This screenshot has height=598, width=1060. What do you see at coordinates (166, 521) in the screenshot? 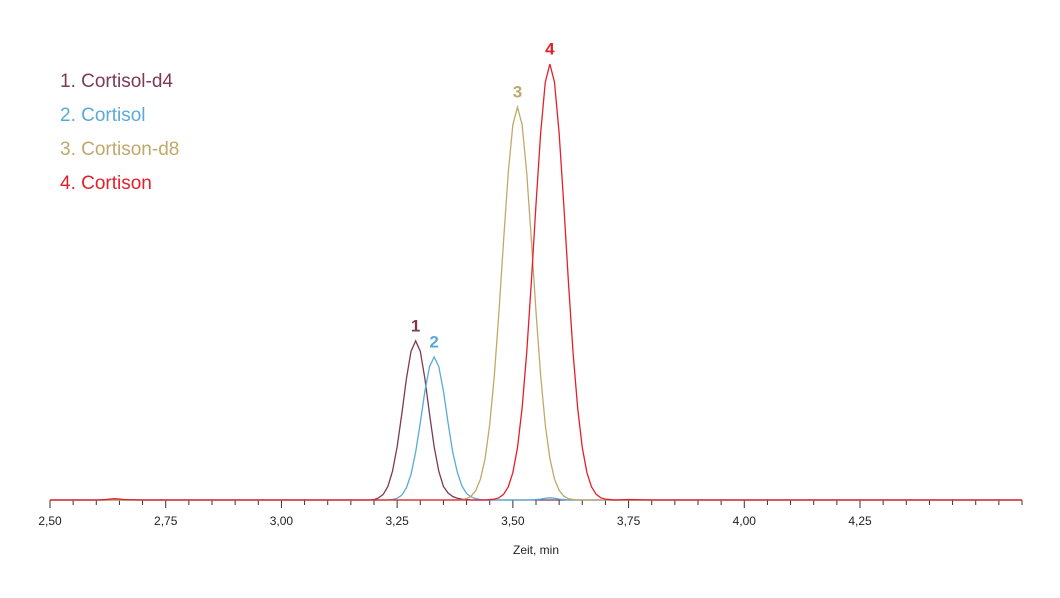
I see `x-tick-label: 2,75` at bounding box center [166, 521].